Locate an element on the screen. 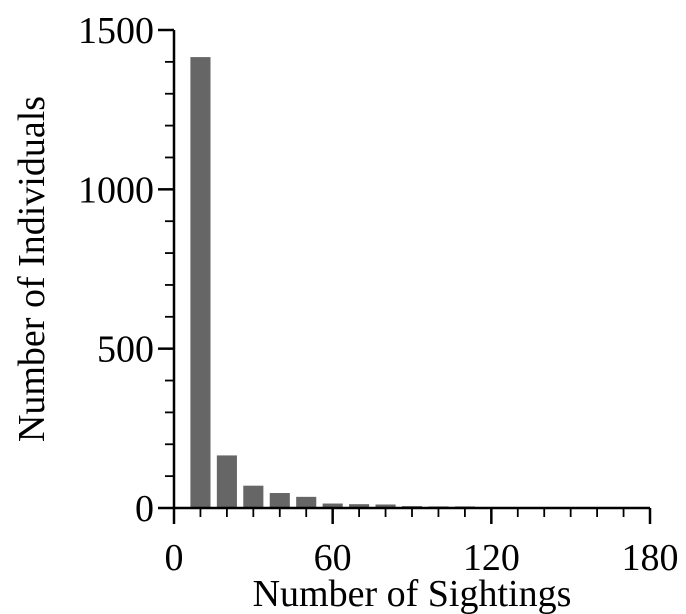 This screenshot has height=614, width=686. y-tick-label: 500 is located at coordinates (125, 350).